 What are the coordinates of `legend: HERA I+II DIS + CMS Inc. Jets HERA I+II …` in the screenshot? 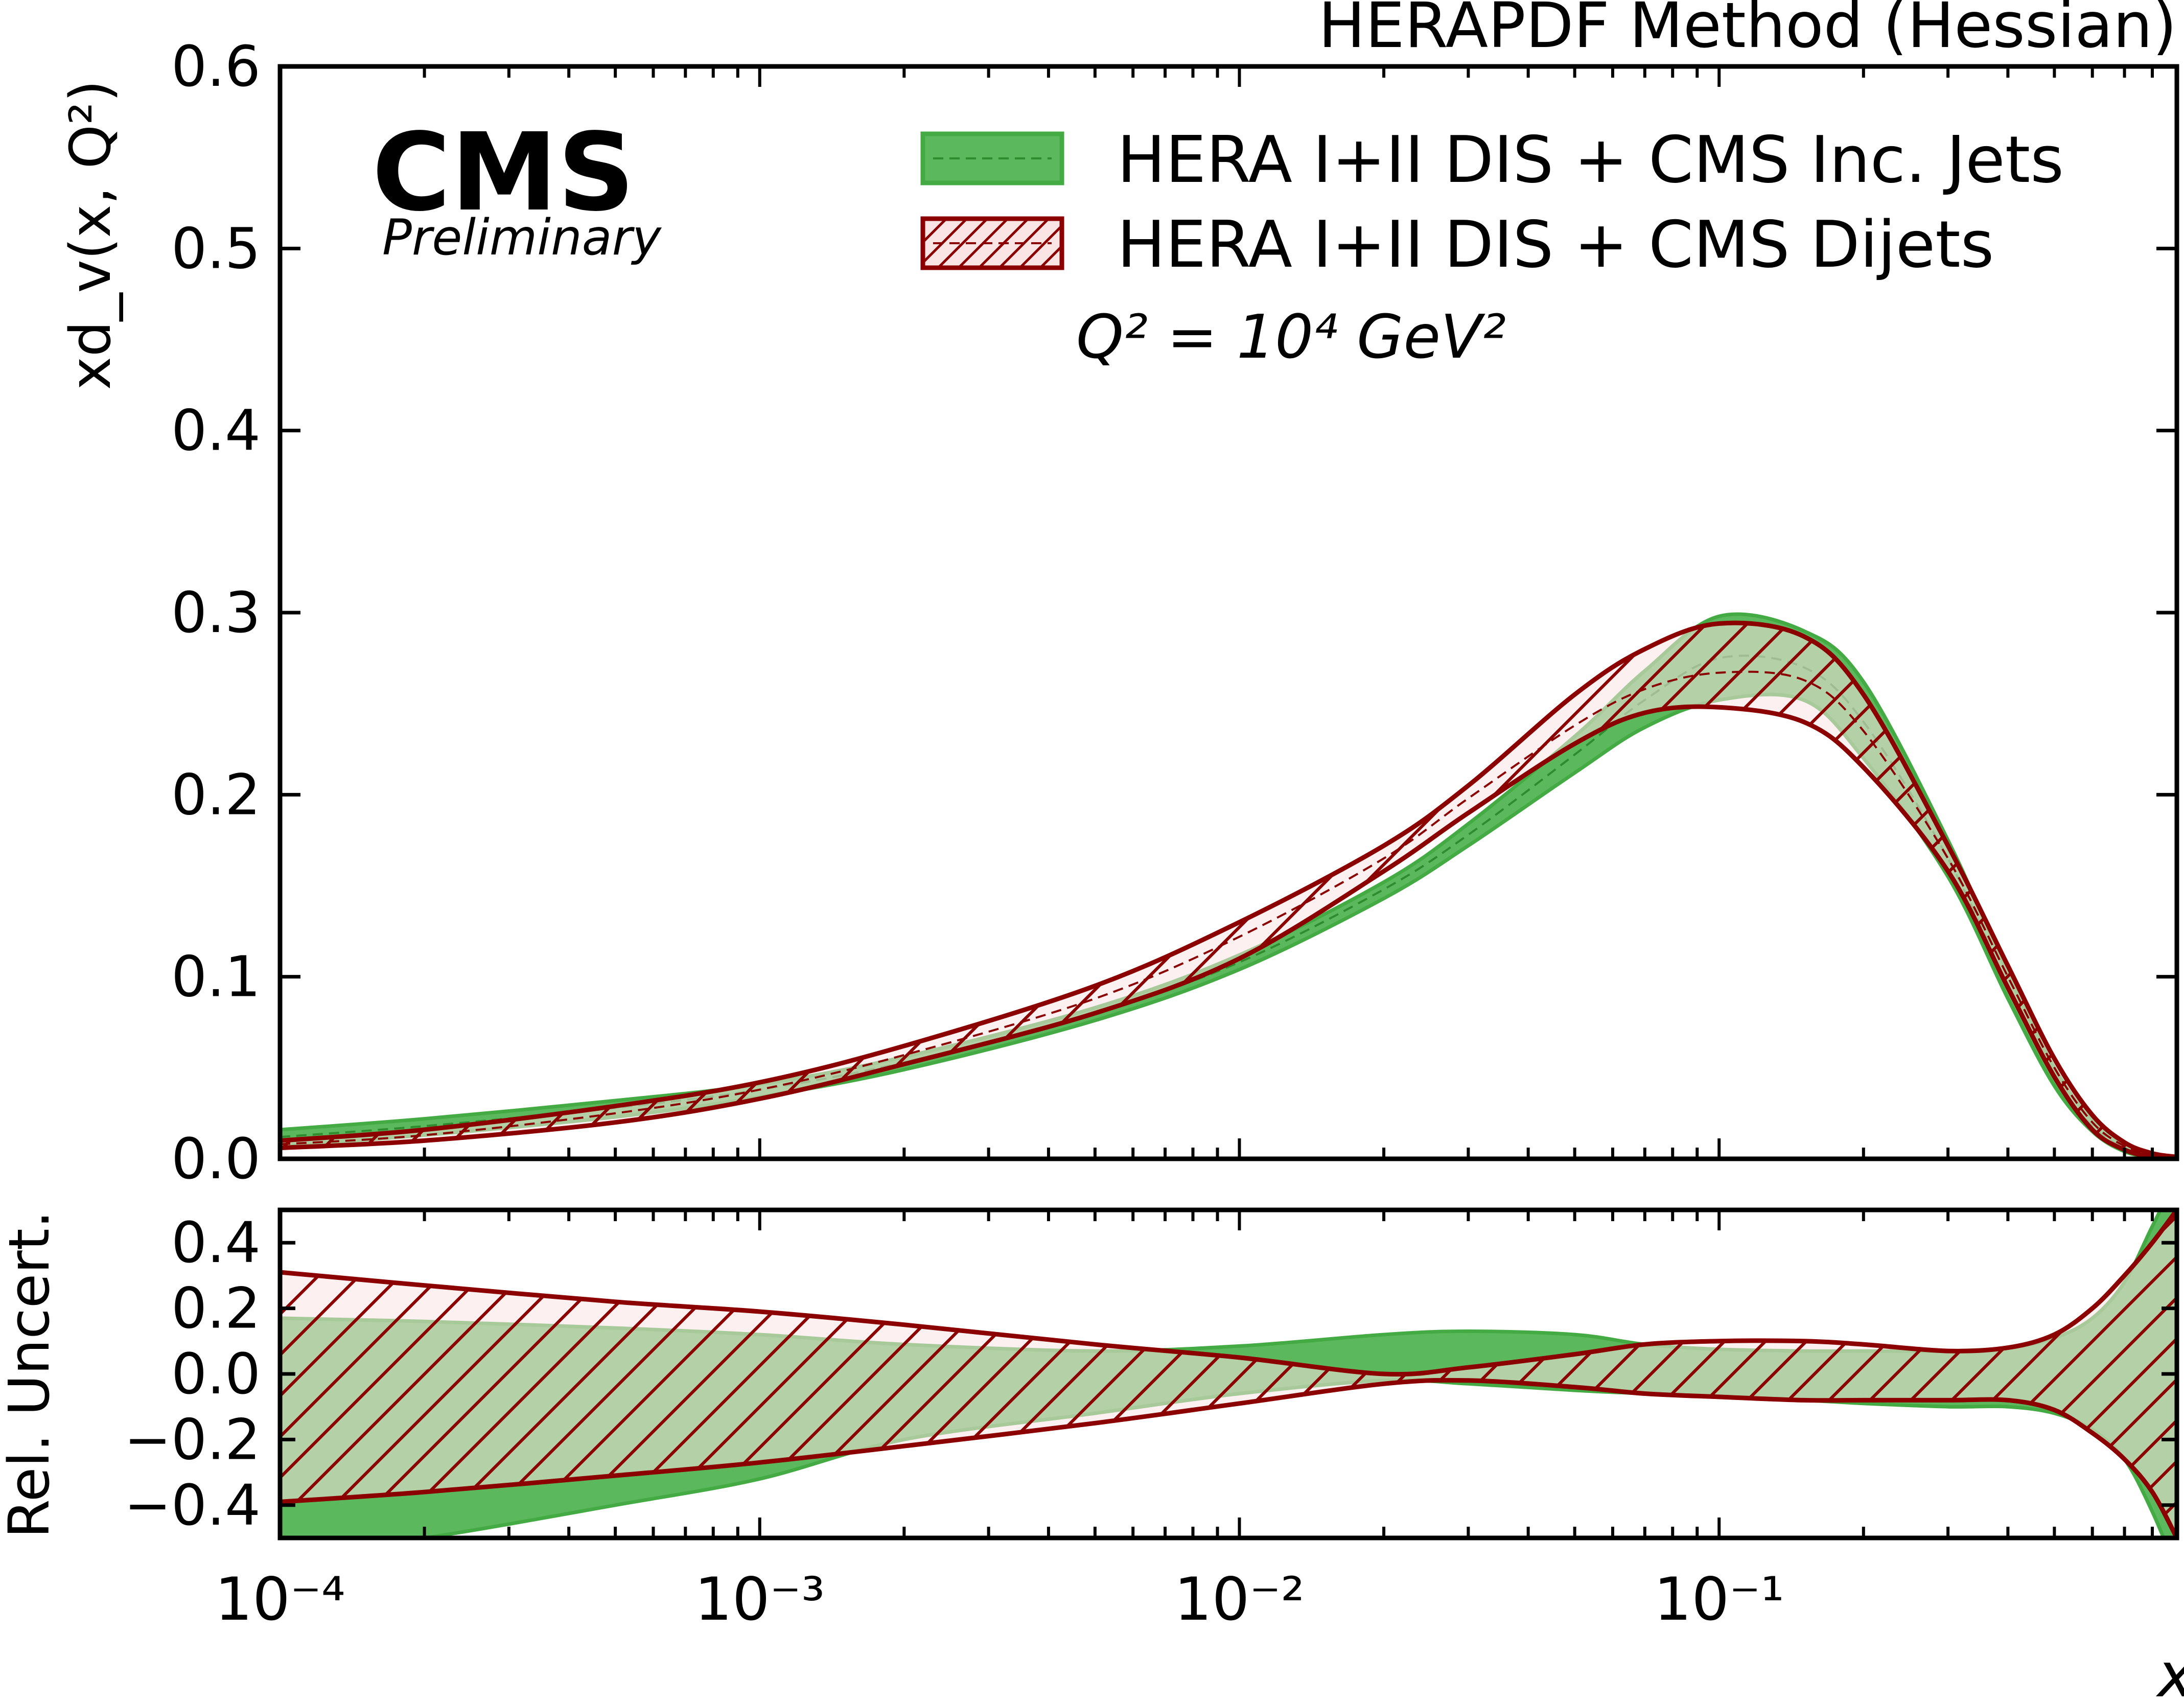 It's located at (1492, 202).